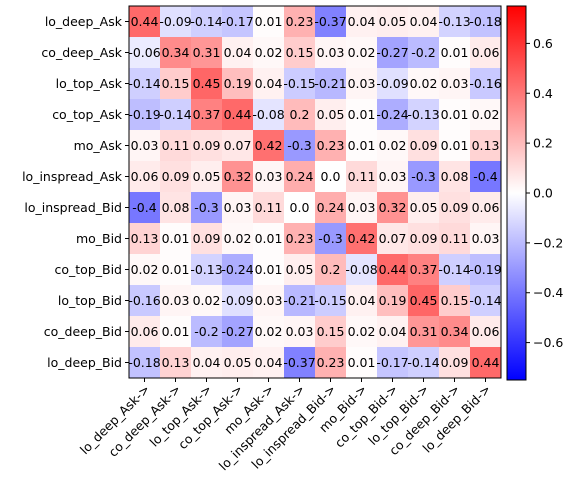 This screenshot has width=577, height=499. I want to click on cell-value-label: -0.17, so click(392, 362).